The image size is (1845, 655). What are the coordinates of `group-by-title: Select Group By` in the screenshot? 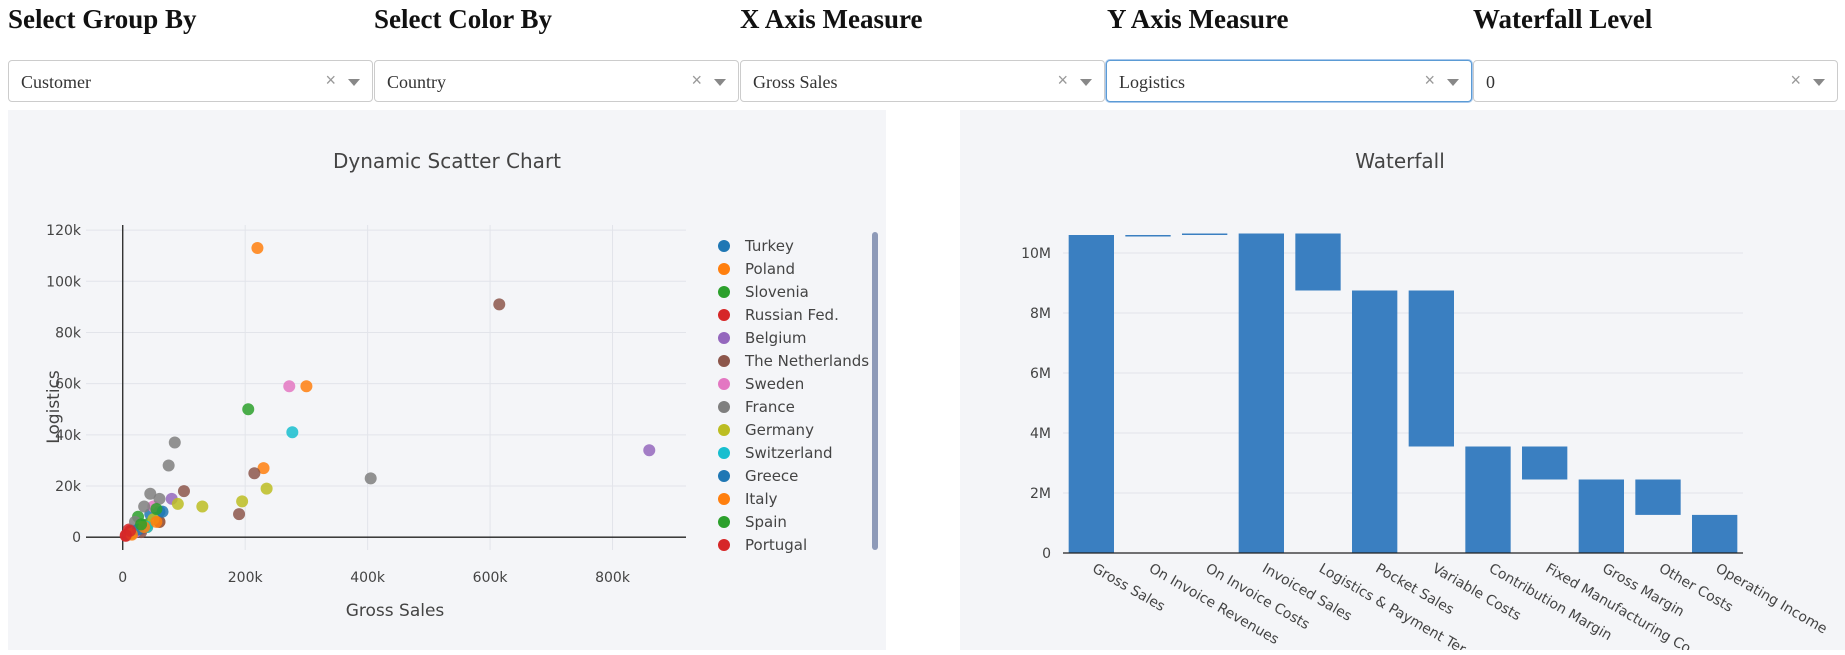 It's located at (102, 19).